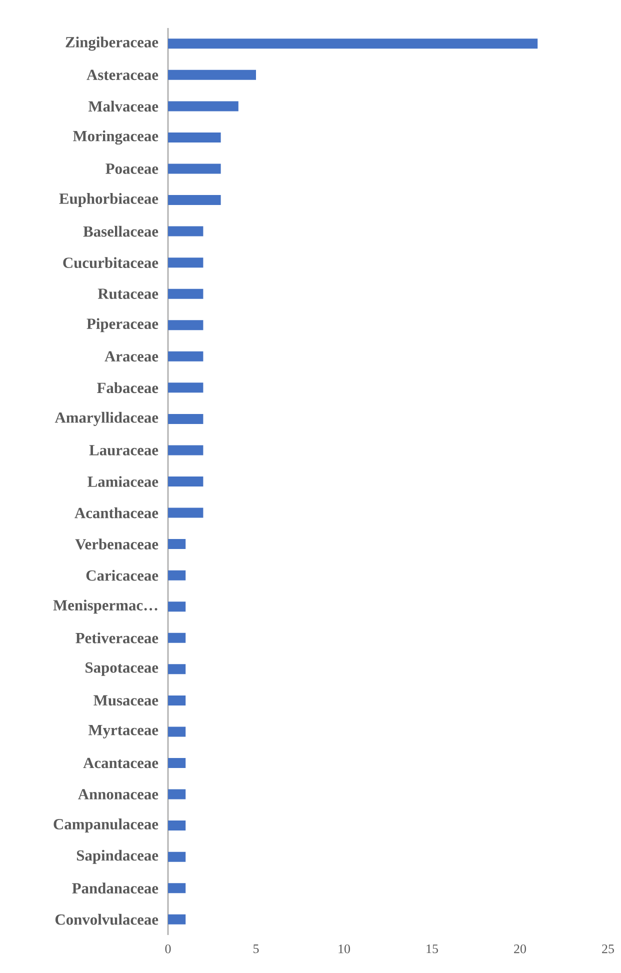 This screenshot has width=621, height=973. Describe the element at coordinates (123, 106) in the screenshot. I see `y-tick-label: Malvaceae` at that location.